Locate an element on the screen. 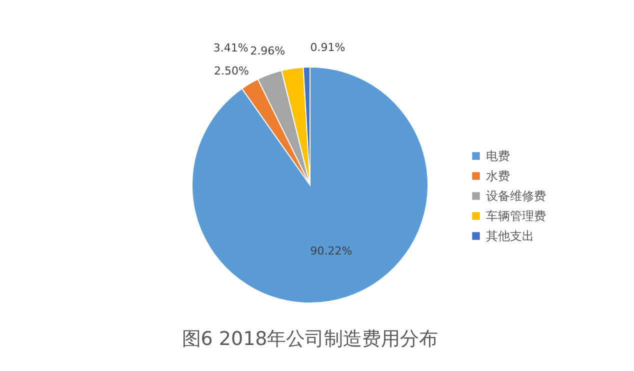 This screenshot has width=634, height=371. data-label: 3.41% is located at coordinates (230, 47).